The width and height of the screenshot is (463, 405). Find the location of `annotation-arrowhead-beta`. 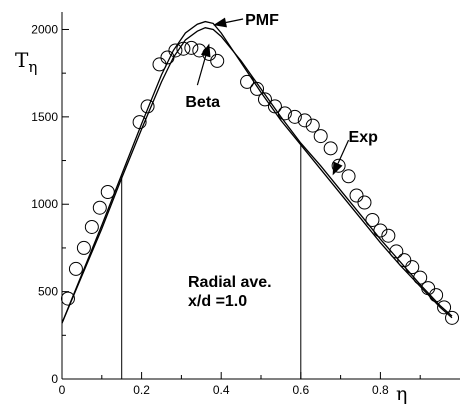

annotation-arrowhead-beta is located at coordinates (205, 50).